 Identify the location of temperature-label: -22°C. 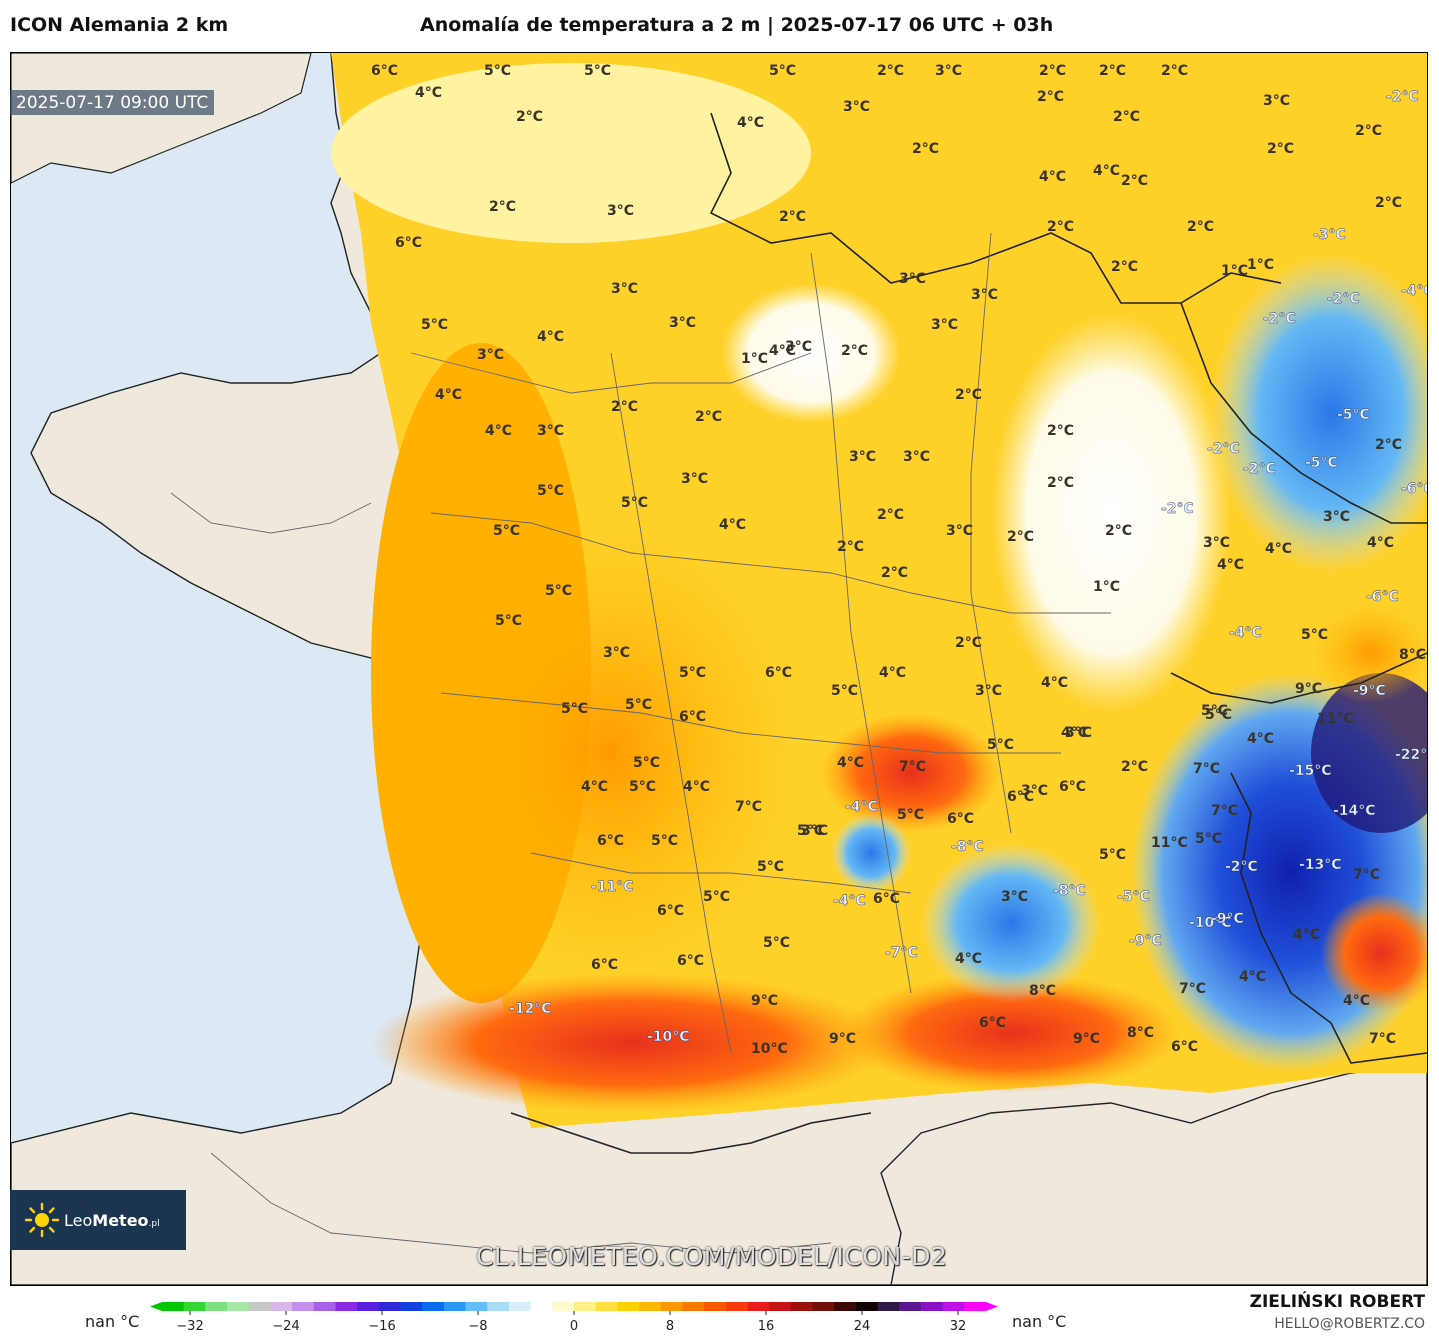
(1411, 755).